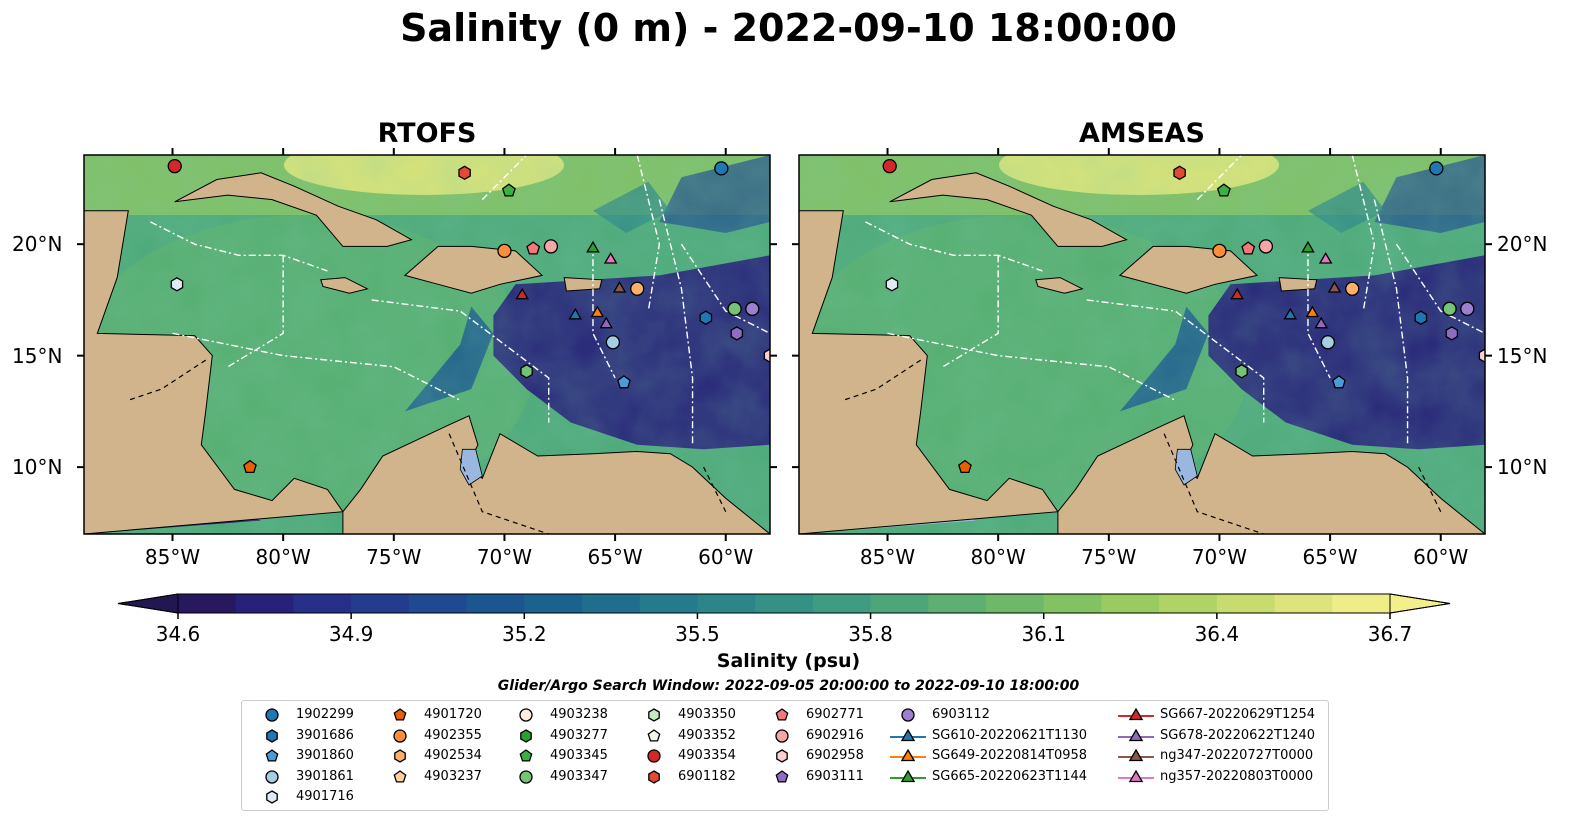 Image resolution: width=1577 pixels, height=827 pixels. What do you see at coordinates (325, 714) in the screenshot?
I see `legend-label: 1902299` at bounding box center [325, 714].